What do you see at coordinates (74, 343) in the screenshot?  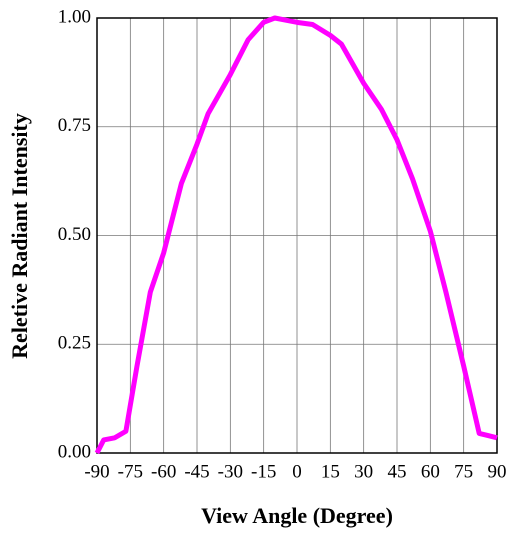 I see `y-tick-label: 0.25` at bounding box center [74, 343].